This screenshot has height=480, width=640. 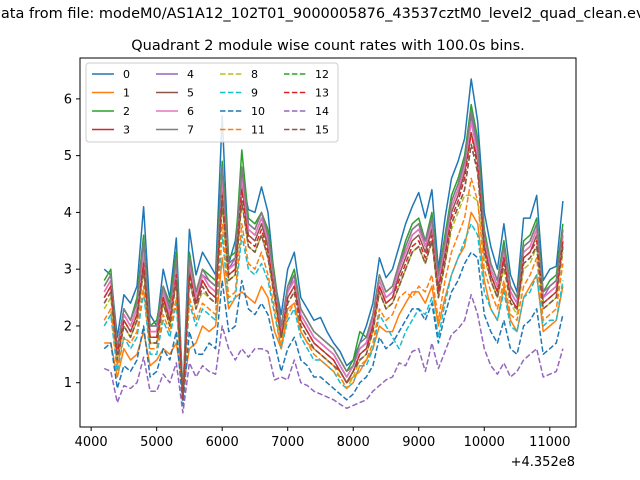 I want to click on x-tick-label: 5000, so click(x=156, y=442).